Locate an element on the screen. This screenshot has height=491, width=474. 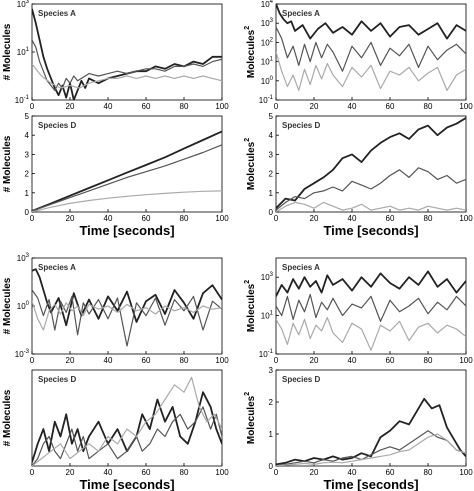
y-tick-label: 10⁰ is located at coordinates (267, 81).